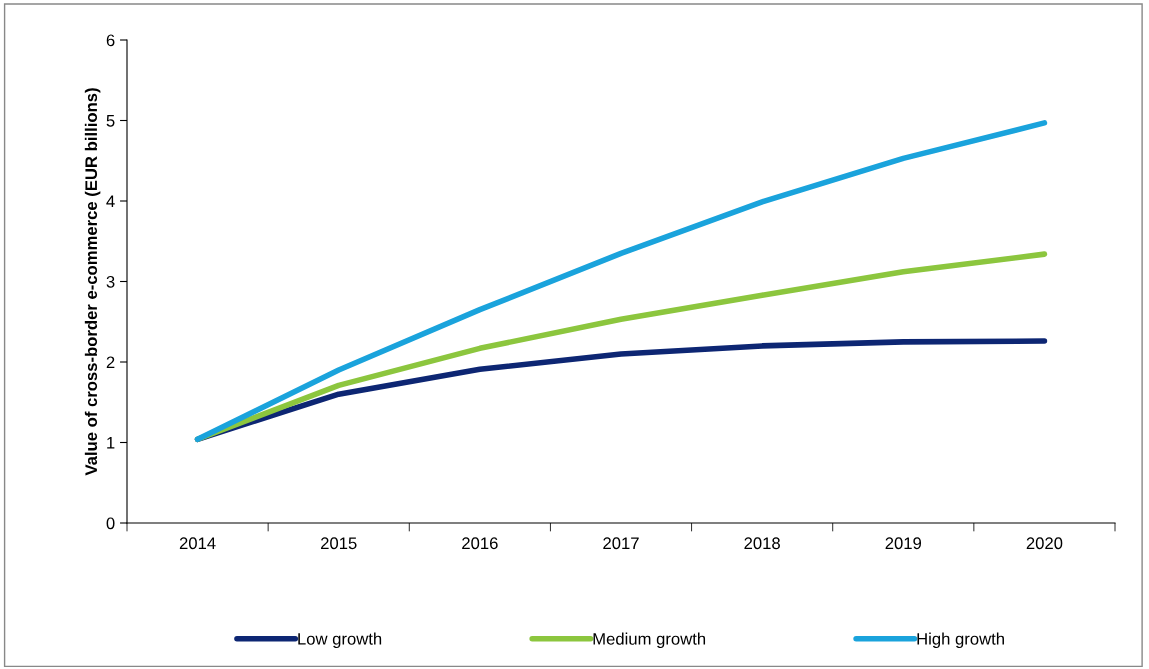 Image resolution: width=1149 pixels, height=669 pixels. Describe the element at coordinates (339, 543) in the screenshot. I see `x-tick-label: 2015` at that location.